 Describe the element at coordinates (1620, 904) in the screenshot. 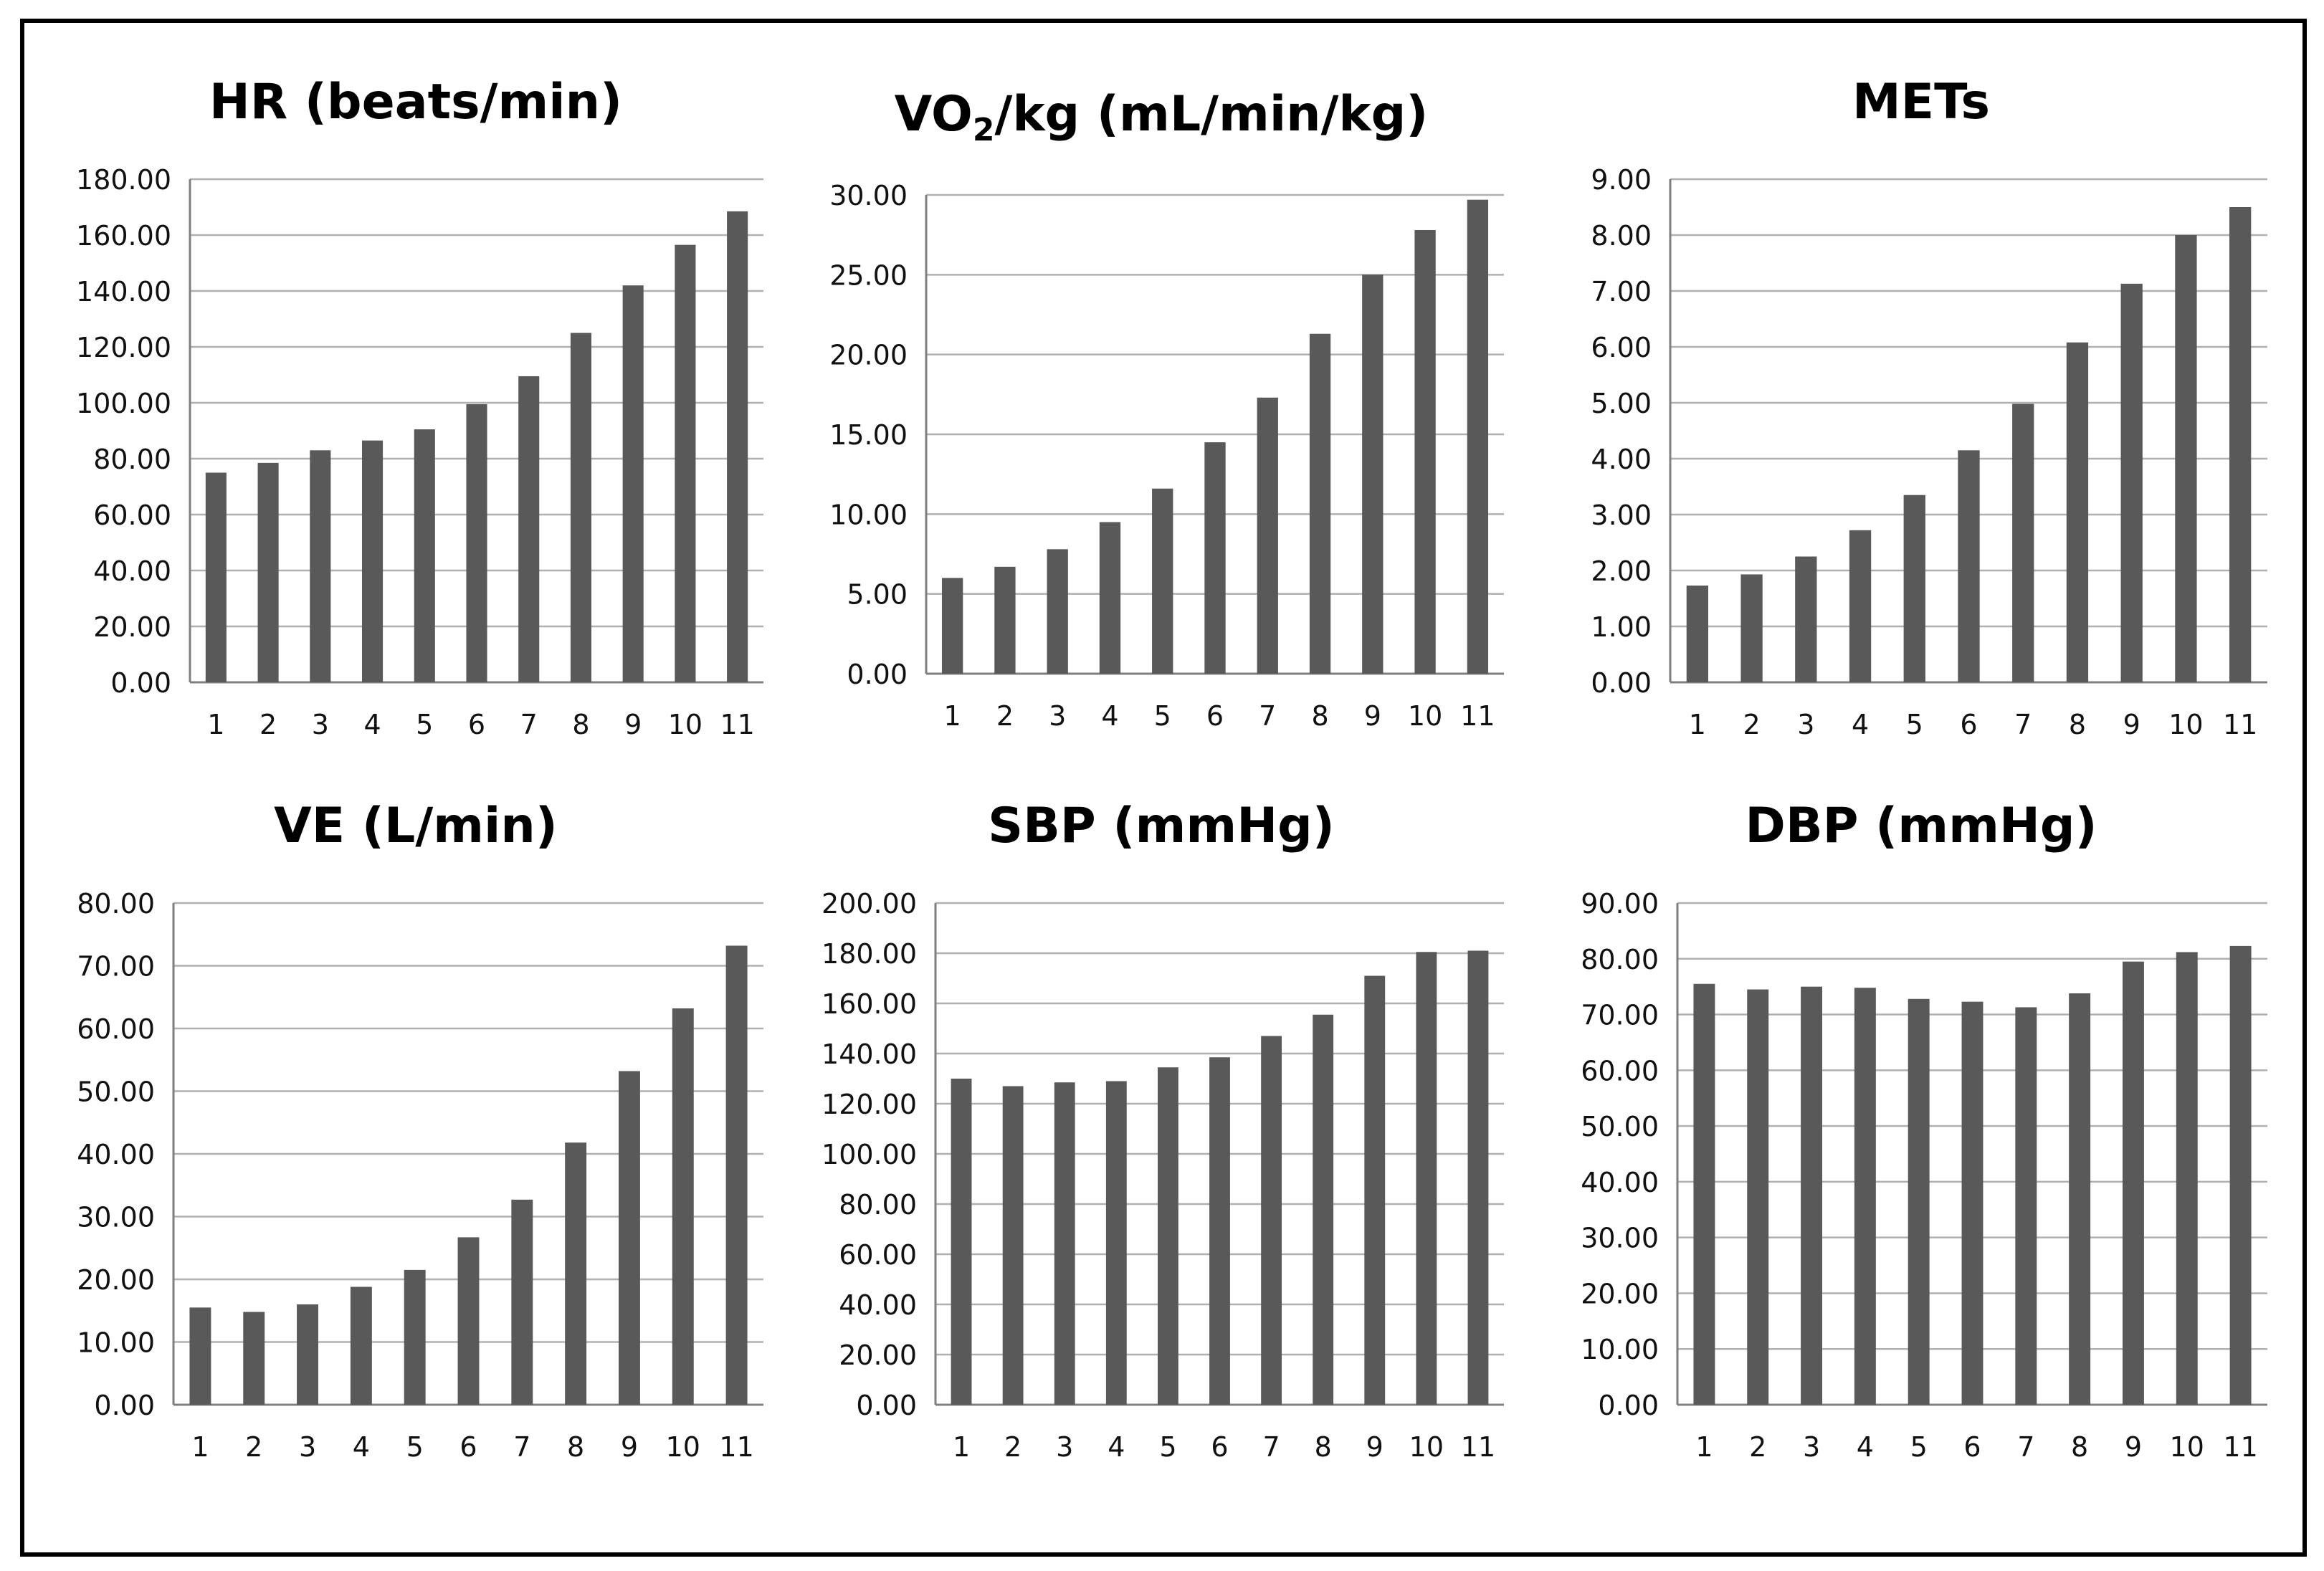

I see `y-tick-label: 90.00` at that location.